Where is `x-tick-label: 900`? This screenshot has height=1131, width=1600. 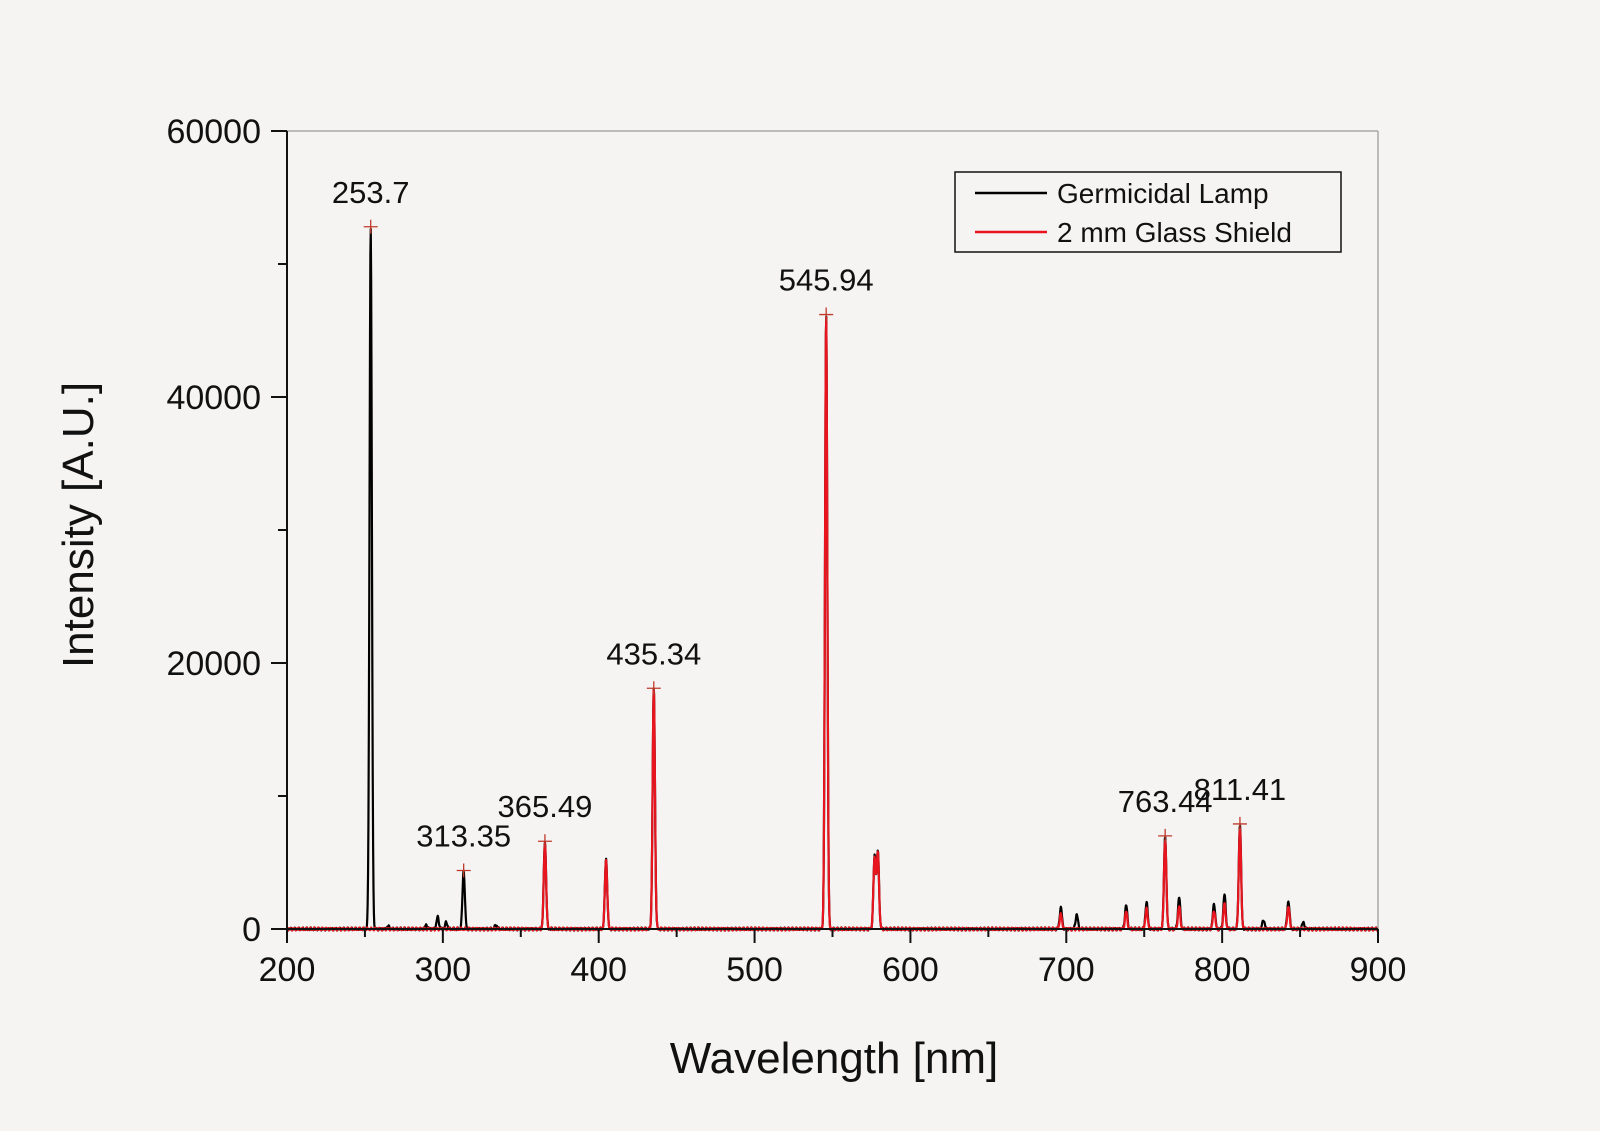 x-tick-label: 900 is located at coordinates (1378, 970).